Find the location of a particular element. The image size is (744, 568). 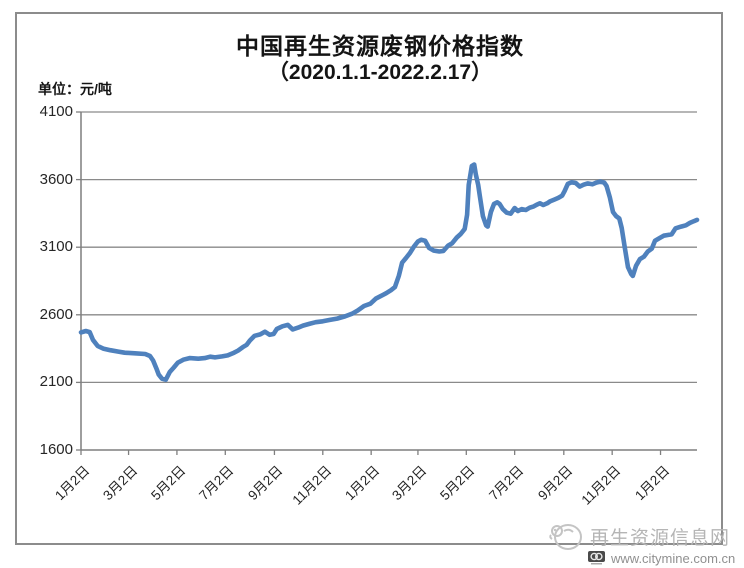

unit-label: 单位：元/吨 is located at coordinates (75, 89).